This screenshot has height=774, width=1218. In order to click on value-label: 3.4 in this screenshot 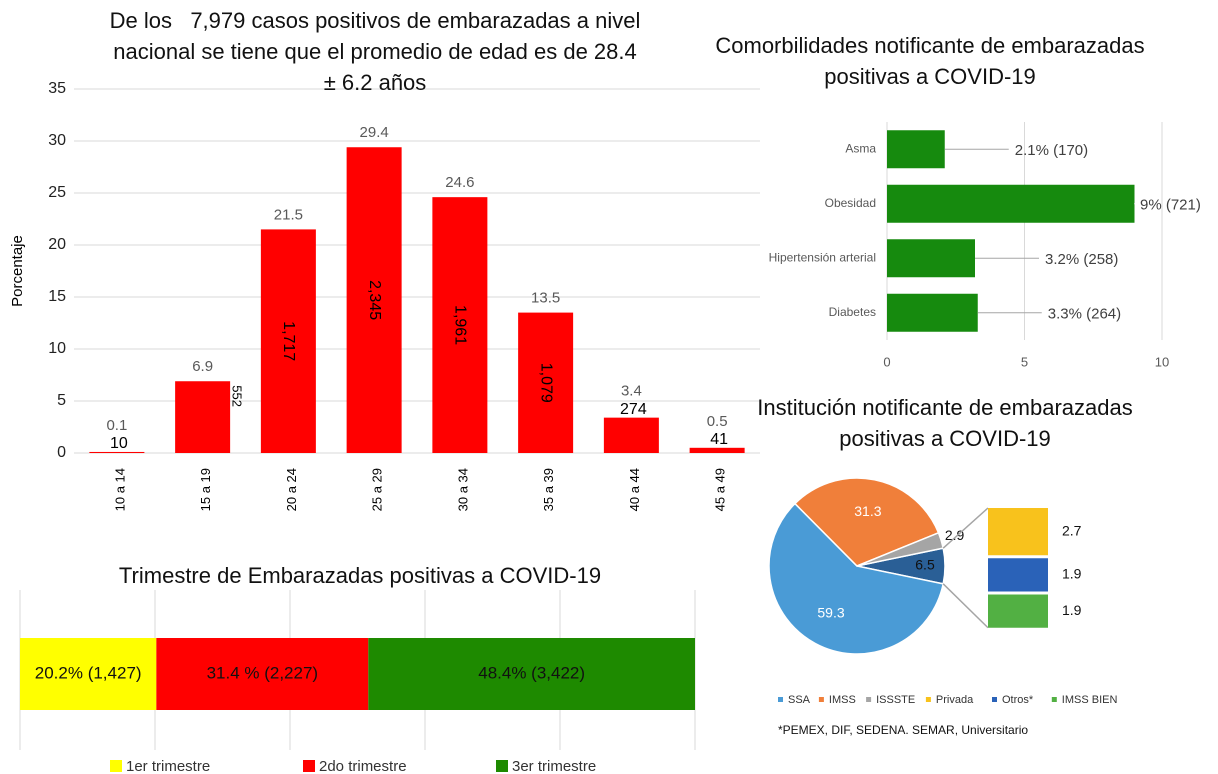, I will do `click(631, 391)`.